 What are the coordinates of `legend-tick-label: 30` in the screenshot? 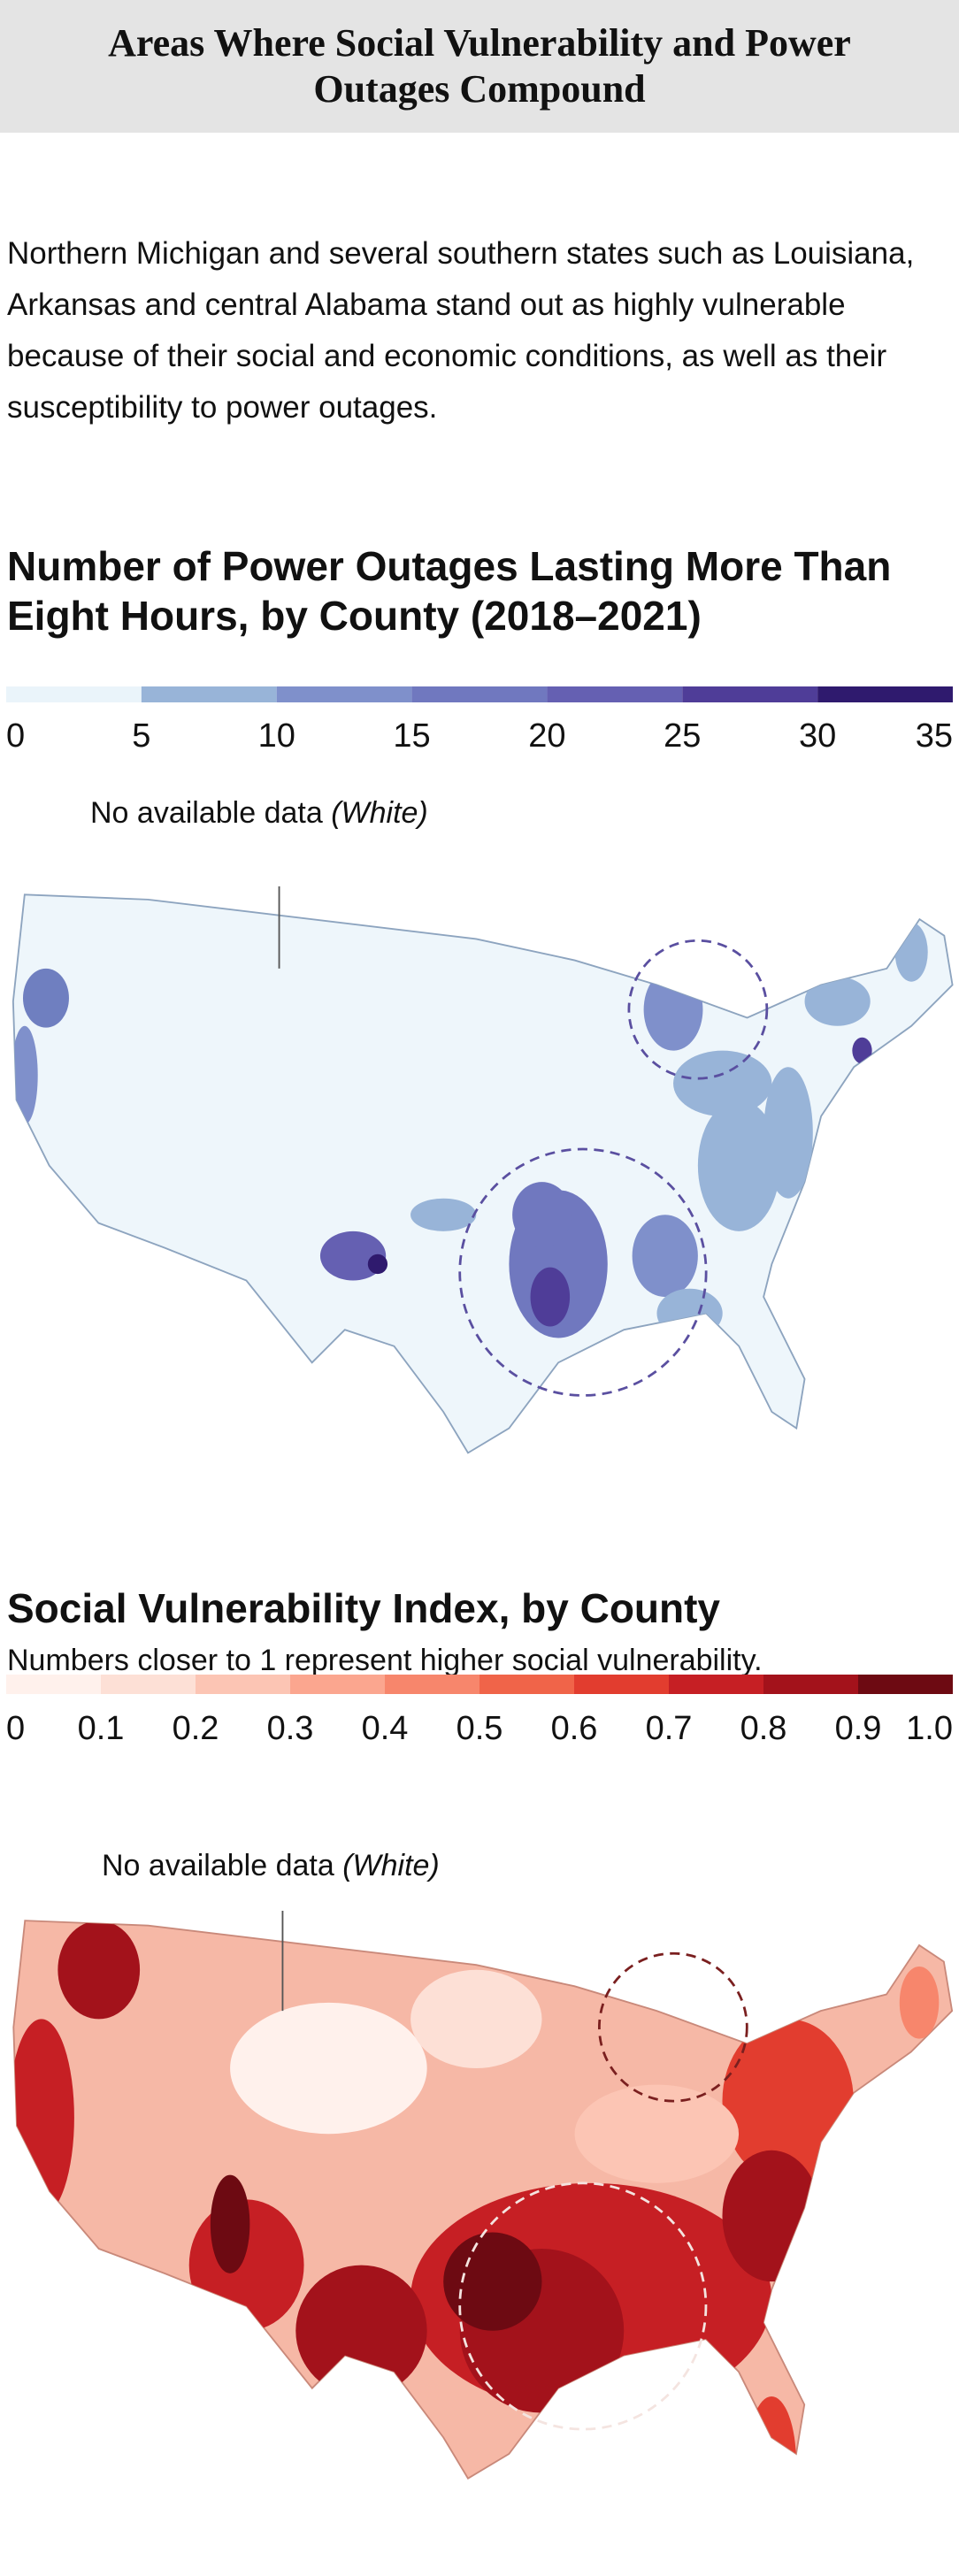 It's located at (817, 736).